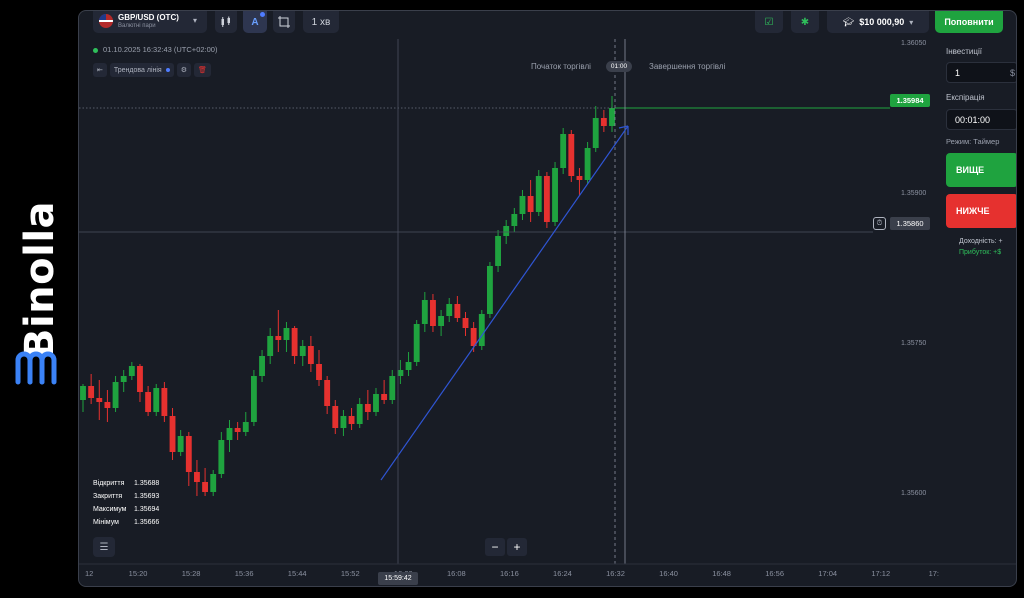  What do you see at coordinates (350, 573) in the screenshot?
I see `x-tick-label: 15:52` at bounding box center [350, 573].